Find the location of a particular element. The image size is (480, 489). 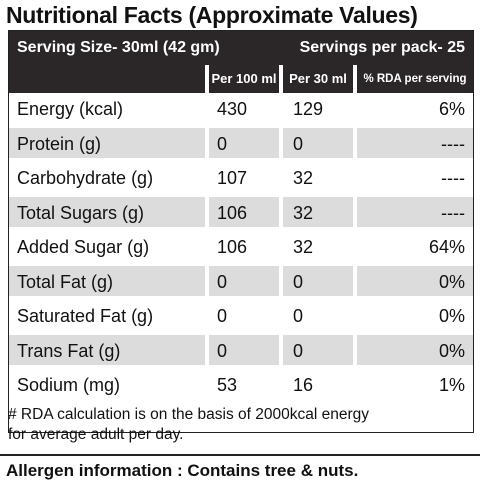

nutrient-name: Carbohydrate (g) is located at coordinates (85, 178).